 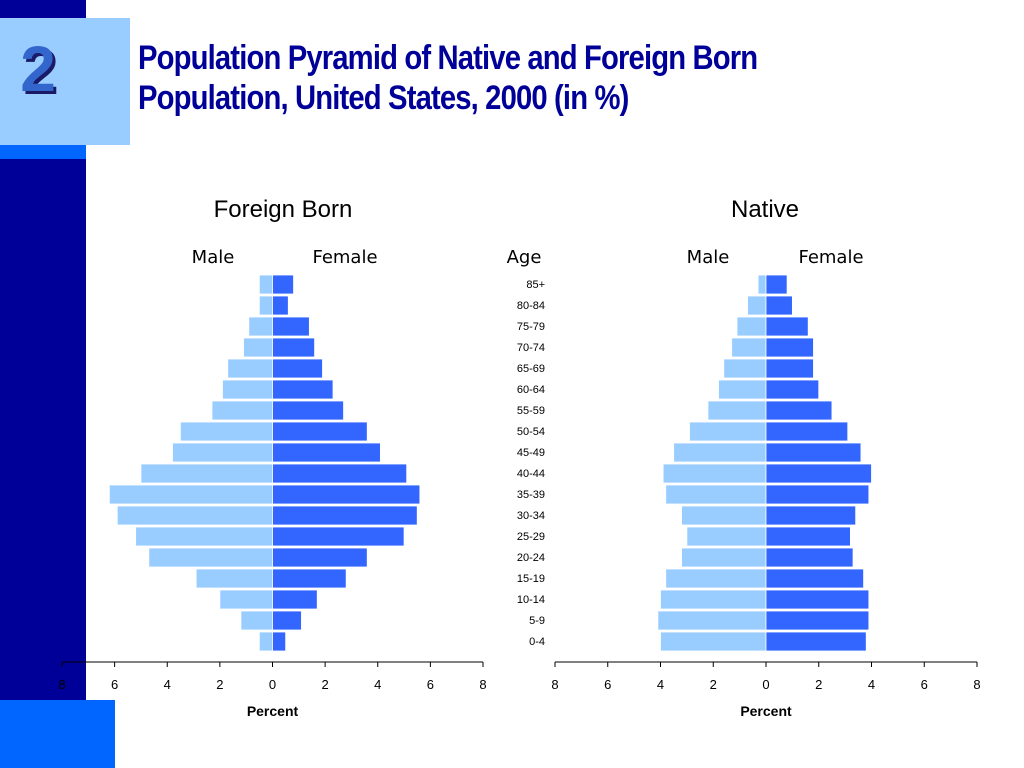 I want to click on age-label-60-64: 60-64, so click(x=531, y=390).